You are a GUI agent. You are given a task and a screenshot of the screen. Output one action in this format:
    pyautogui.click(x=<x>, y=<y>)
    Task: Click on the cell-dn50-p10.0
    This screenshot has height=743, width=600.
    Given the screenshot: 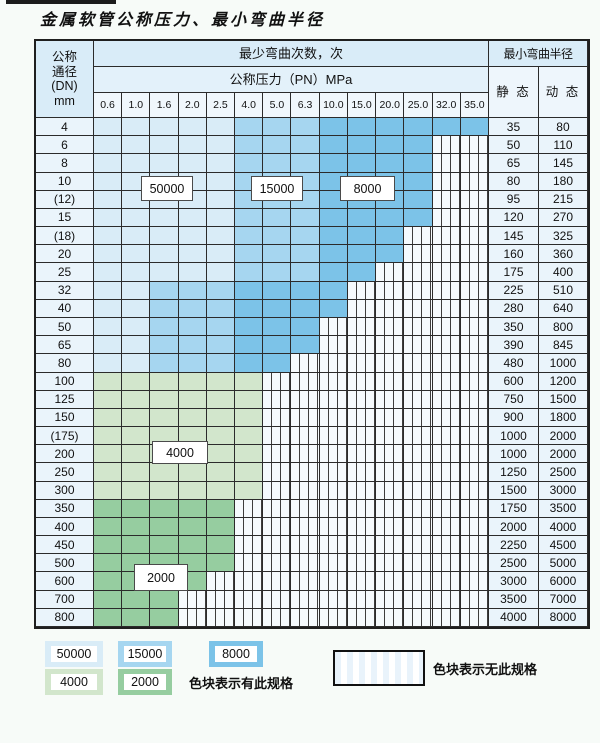 What is the action you would take?
    pyautogui.click(x=333, y=327)
    